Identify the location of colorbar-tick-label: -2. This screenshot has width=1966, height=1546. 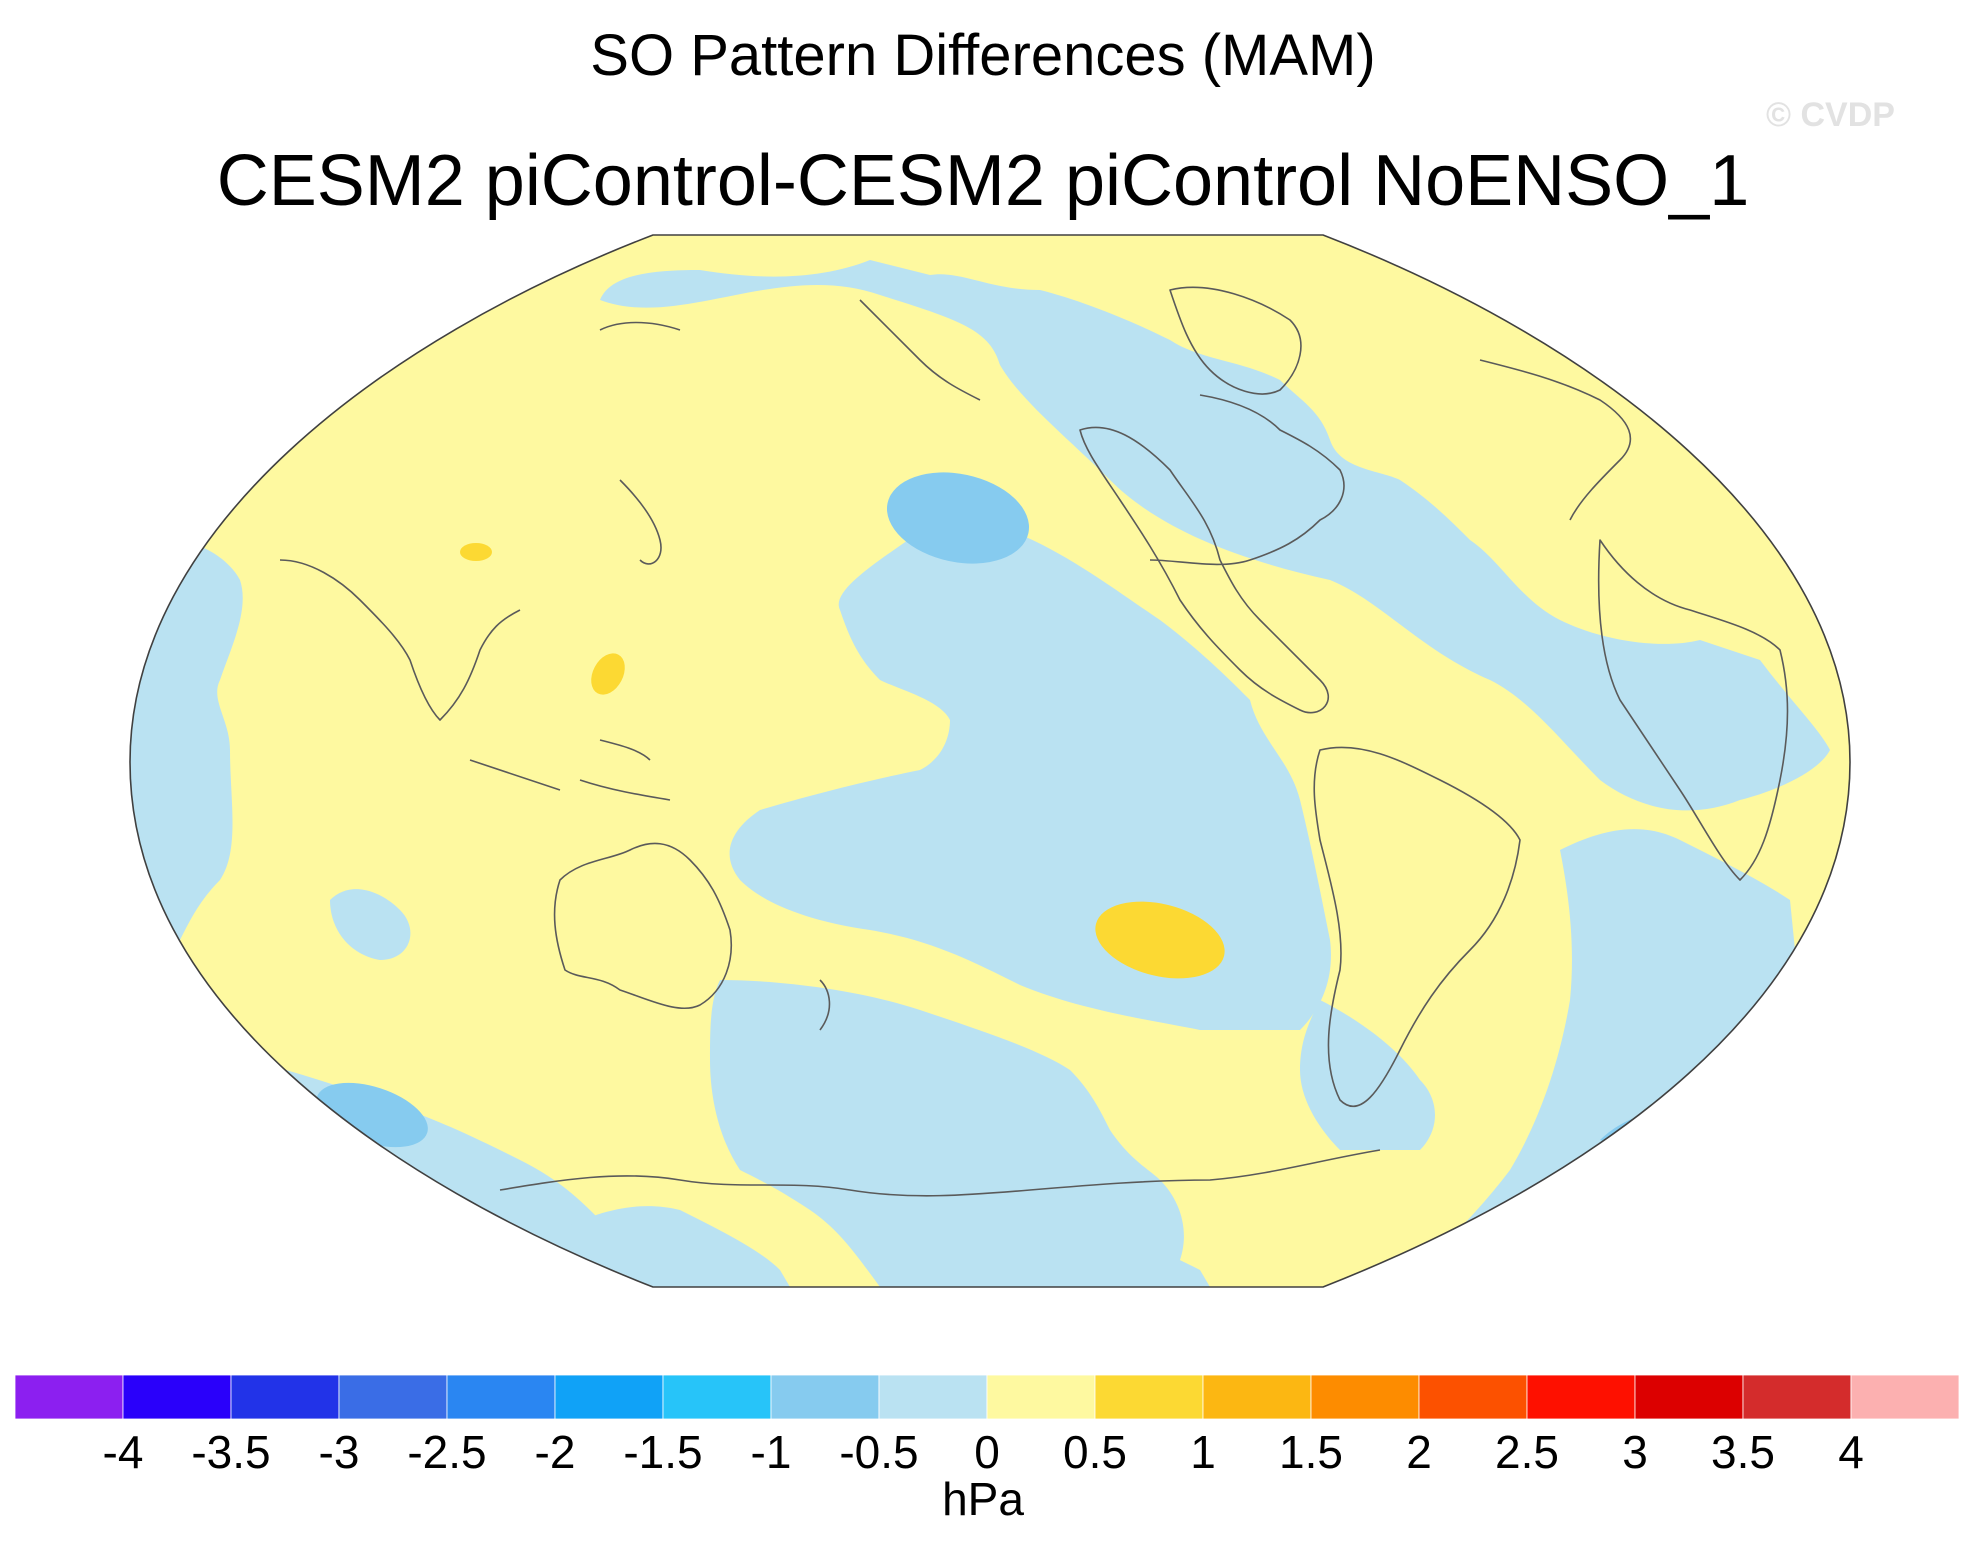
(555, 1452).